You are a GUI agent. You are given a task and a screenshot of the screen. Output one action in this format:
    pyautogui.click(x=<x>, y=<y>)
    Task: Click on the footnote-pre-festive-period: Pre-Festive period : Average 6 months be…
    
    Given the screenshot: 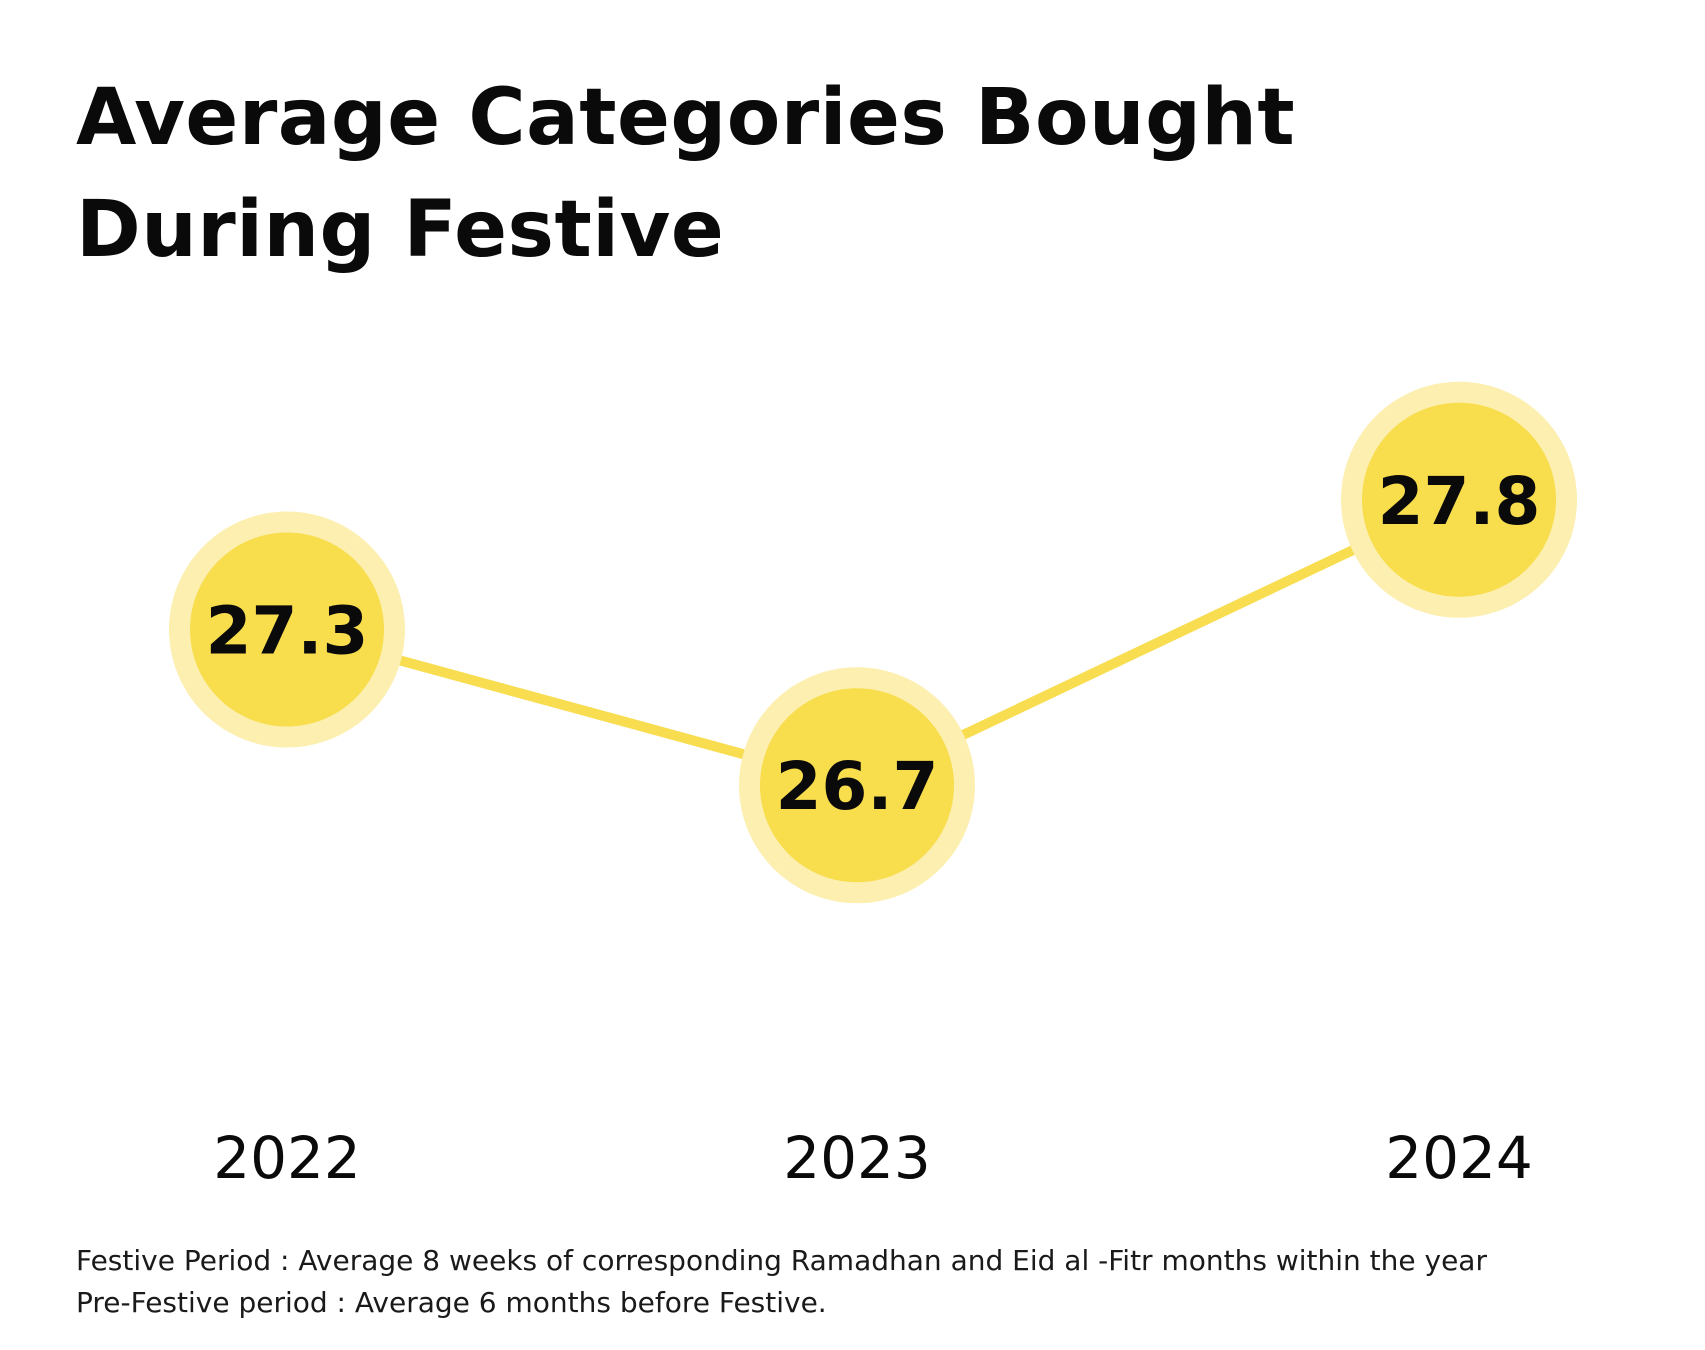 What is the action you would take?
    pyautogui.click(x=451, y=1302)
    